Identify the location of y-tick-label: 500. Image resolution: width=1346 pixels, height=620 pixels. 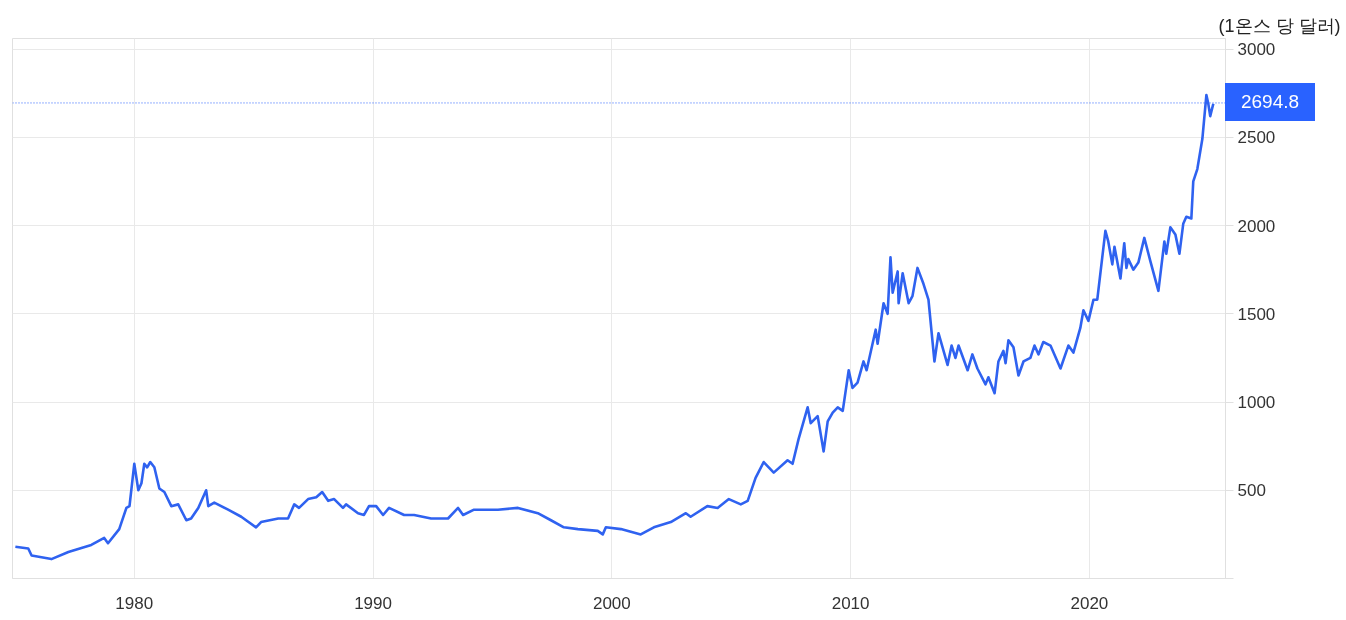
(1251, 491).